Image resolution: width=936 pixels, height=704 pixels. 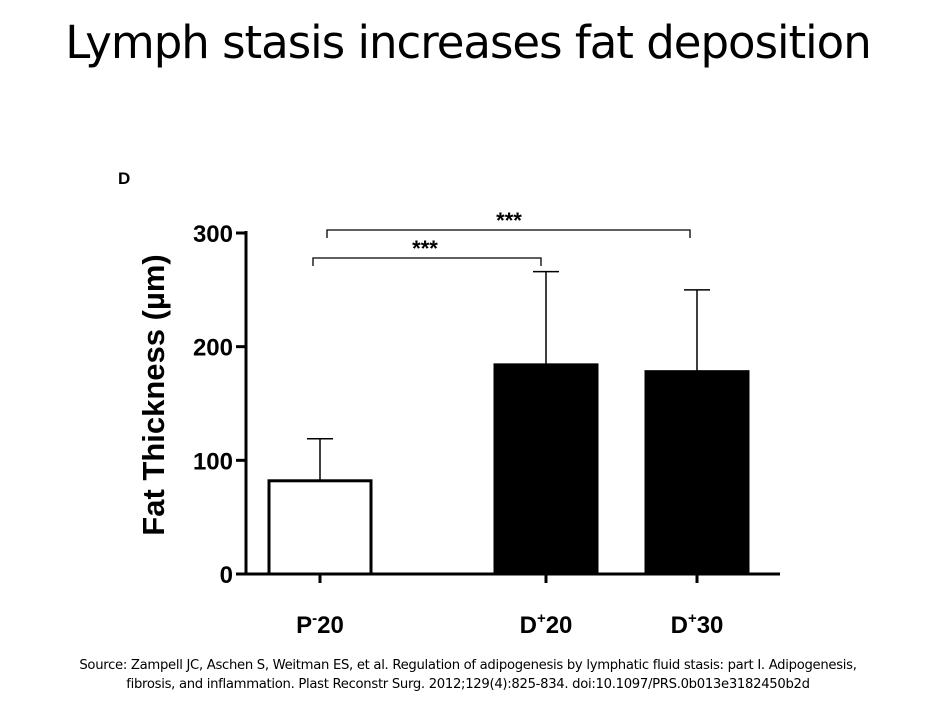 What do you see at coordinates (509, 220) in the screenshot?
I see `significance-label-1: ***` at bounding box center [509, 220].